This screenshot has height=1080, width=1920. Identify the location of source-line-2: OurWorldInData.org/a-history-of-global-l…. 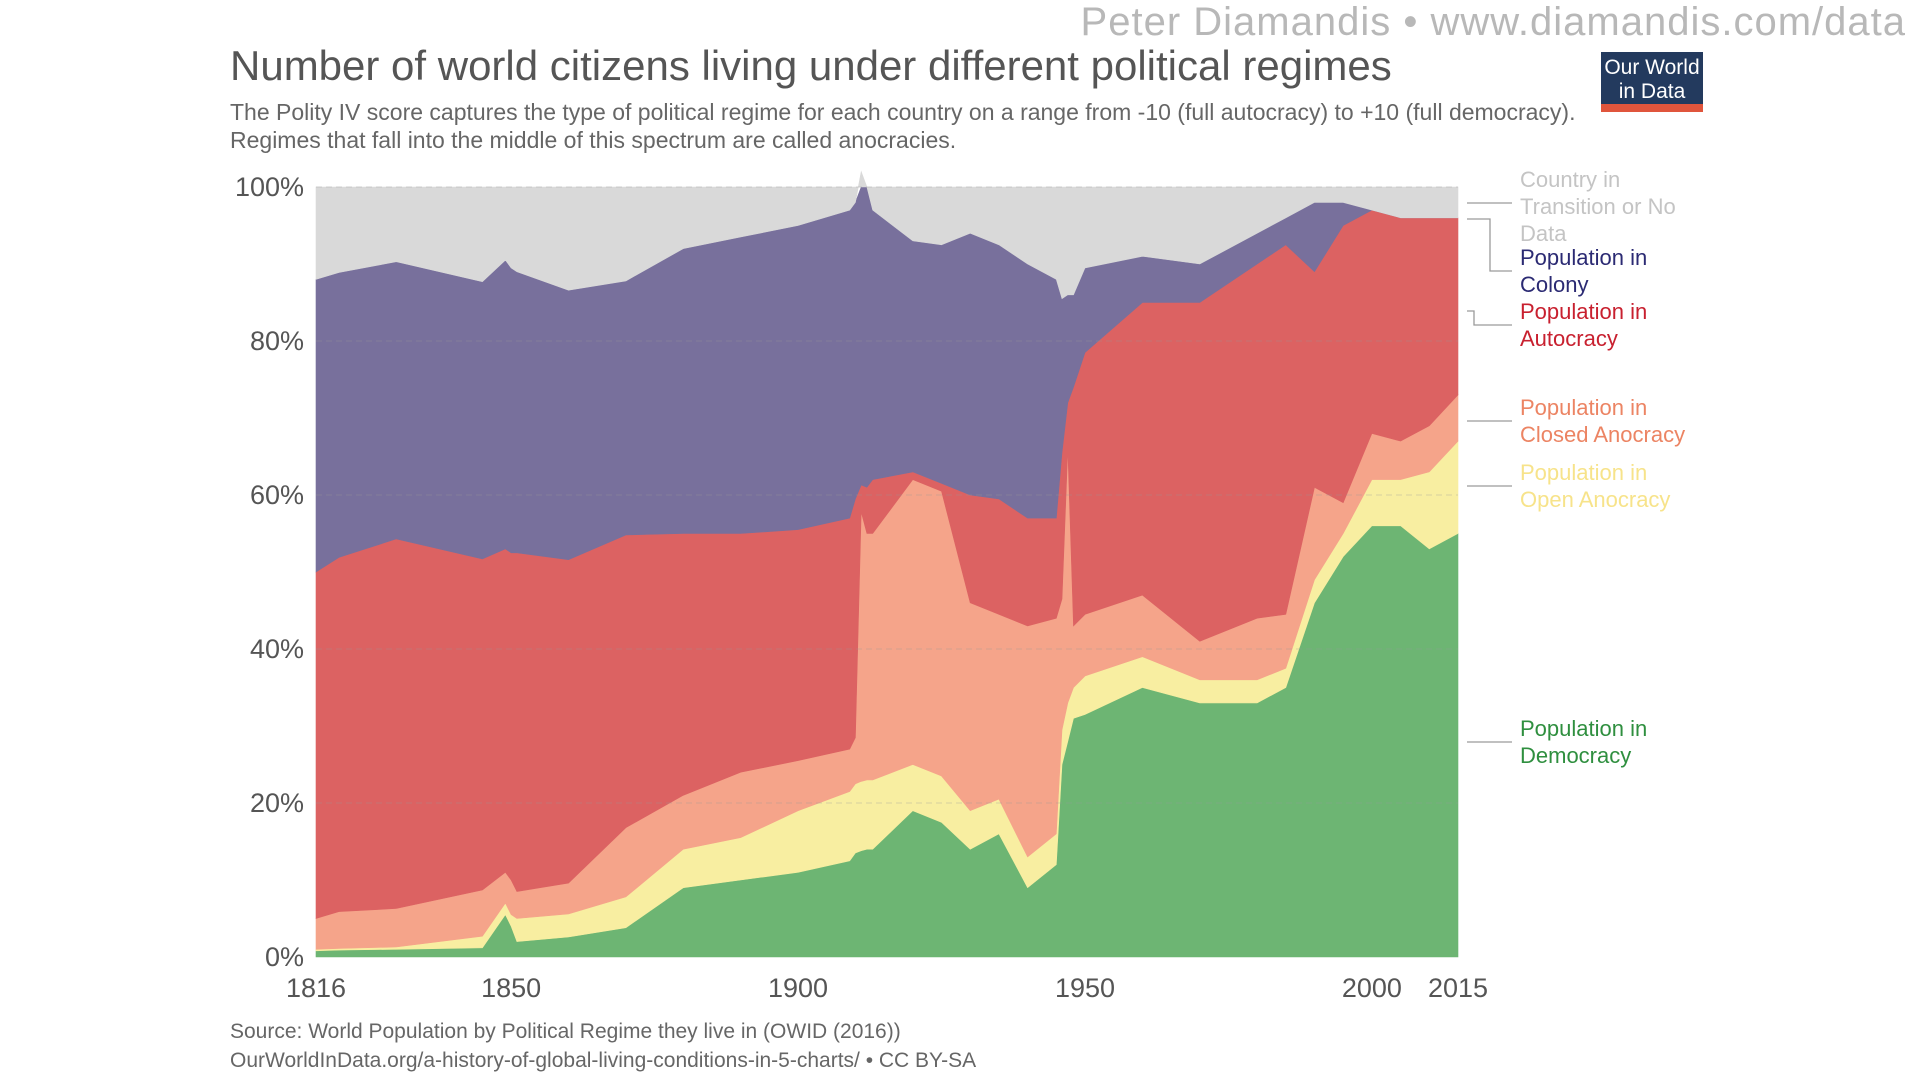
(603, 1060).